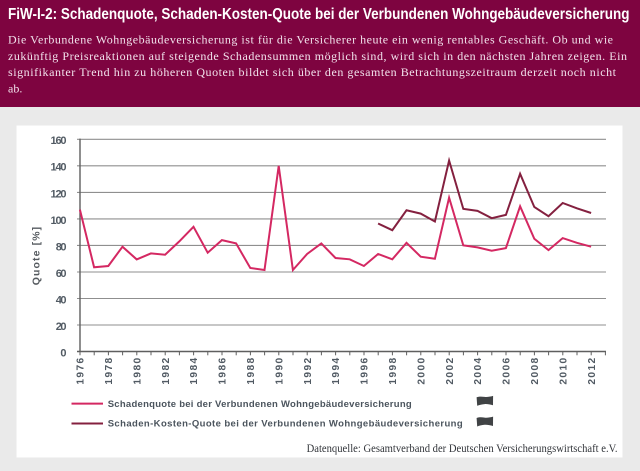  I want to click on svg-text: ab., so click(15, 88).